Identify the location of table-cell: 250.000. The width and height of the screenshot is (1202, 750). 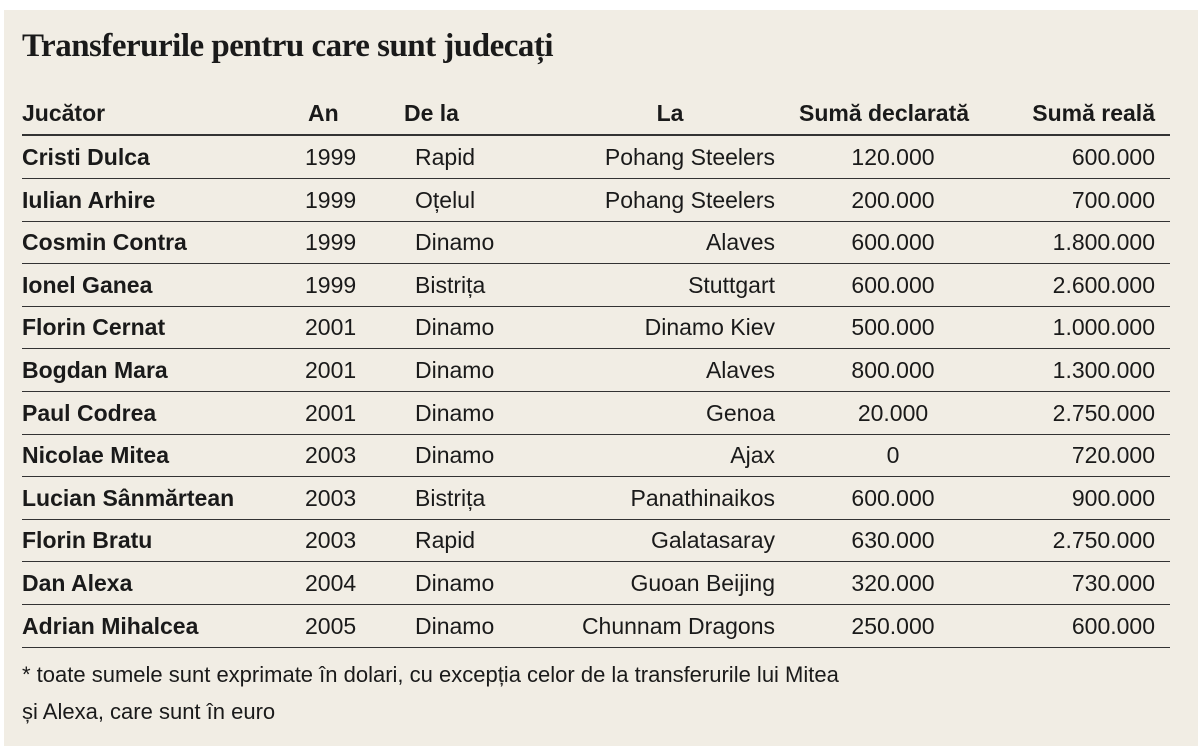
(893, 625).